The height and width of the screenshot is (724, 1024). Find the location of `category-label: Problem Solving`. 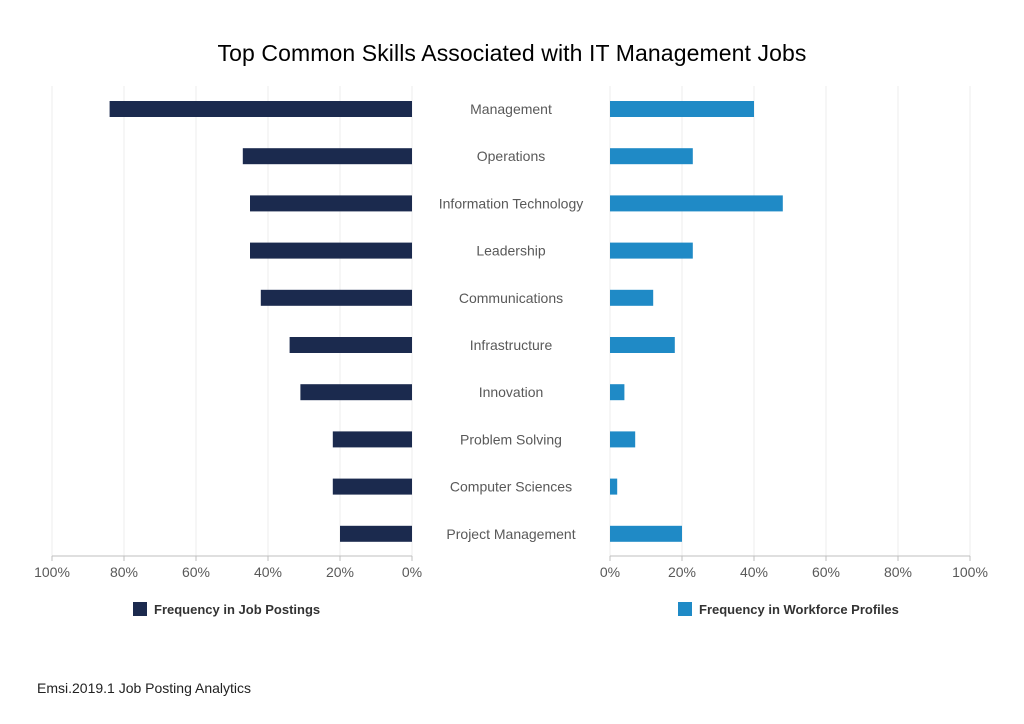

category-label: Problem Solving is located at coordinates (511, 439).